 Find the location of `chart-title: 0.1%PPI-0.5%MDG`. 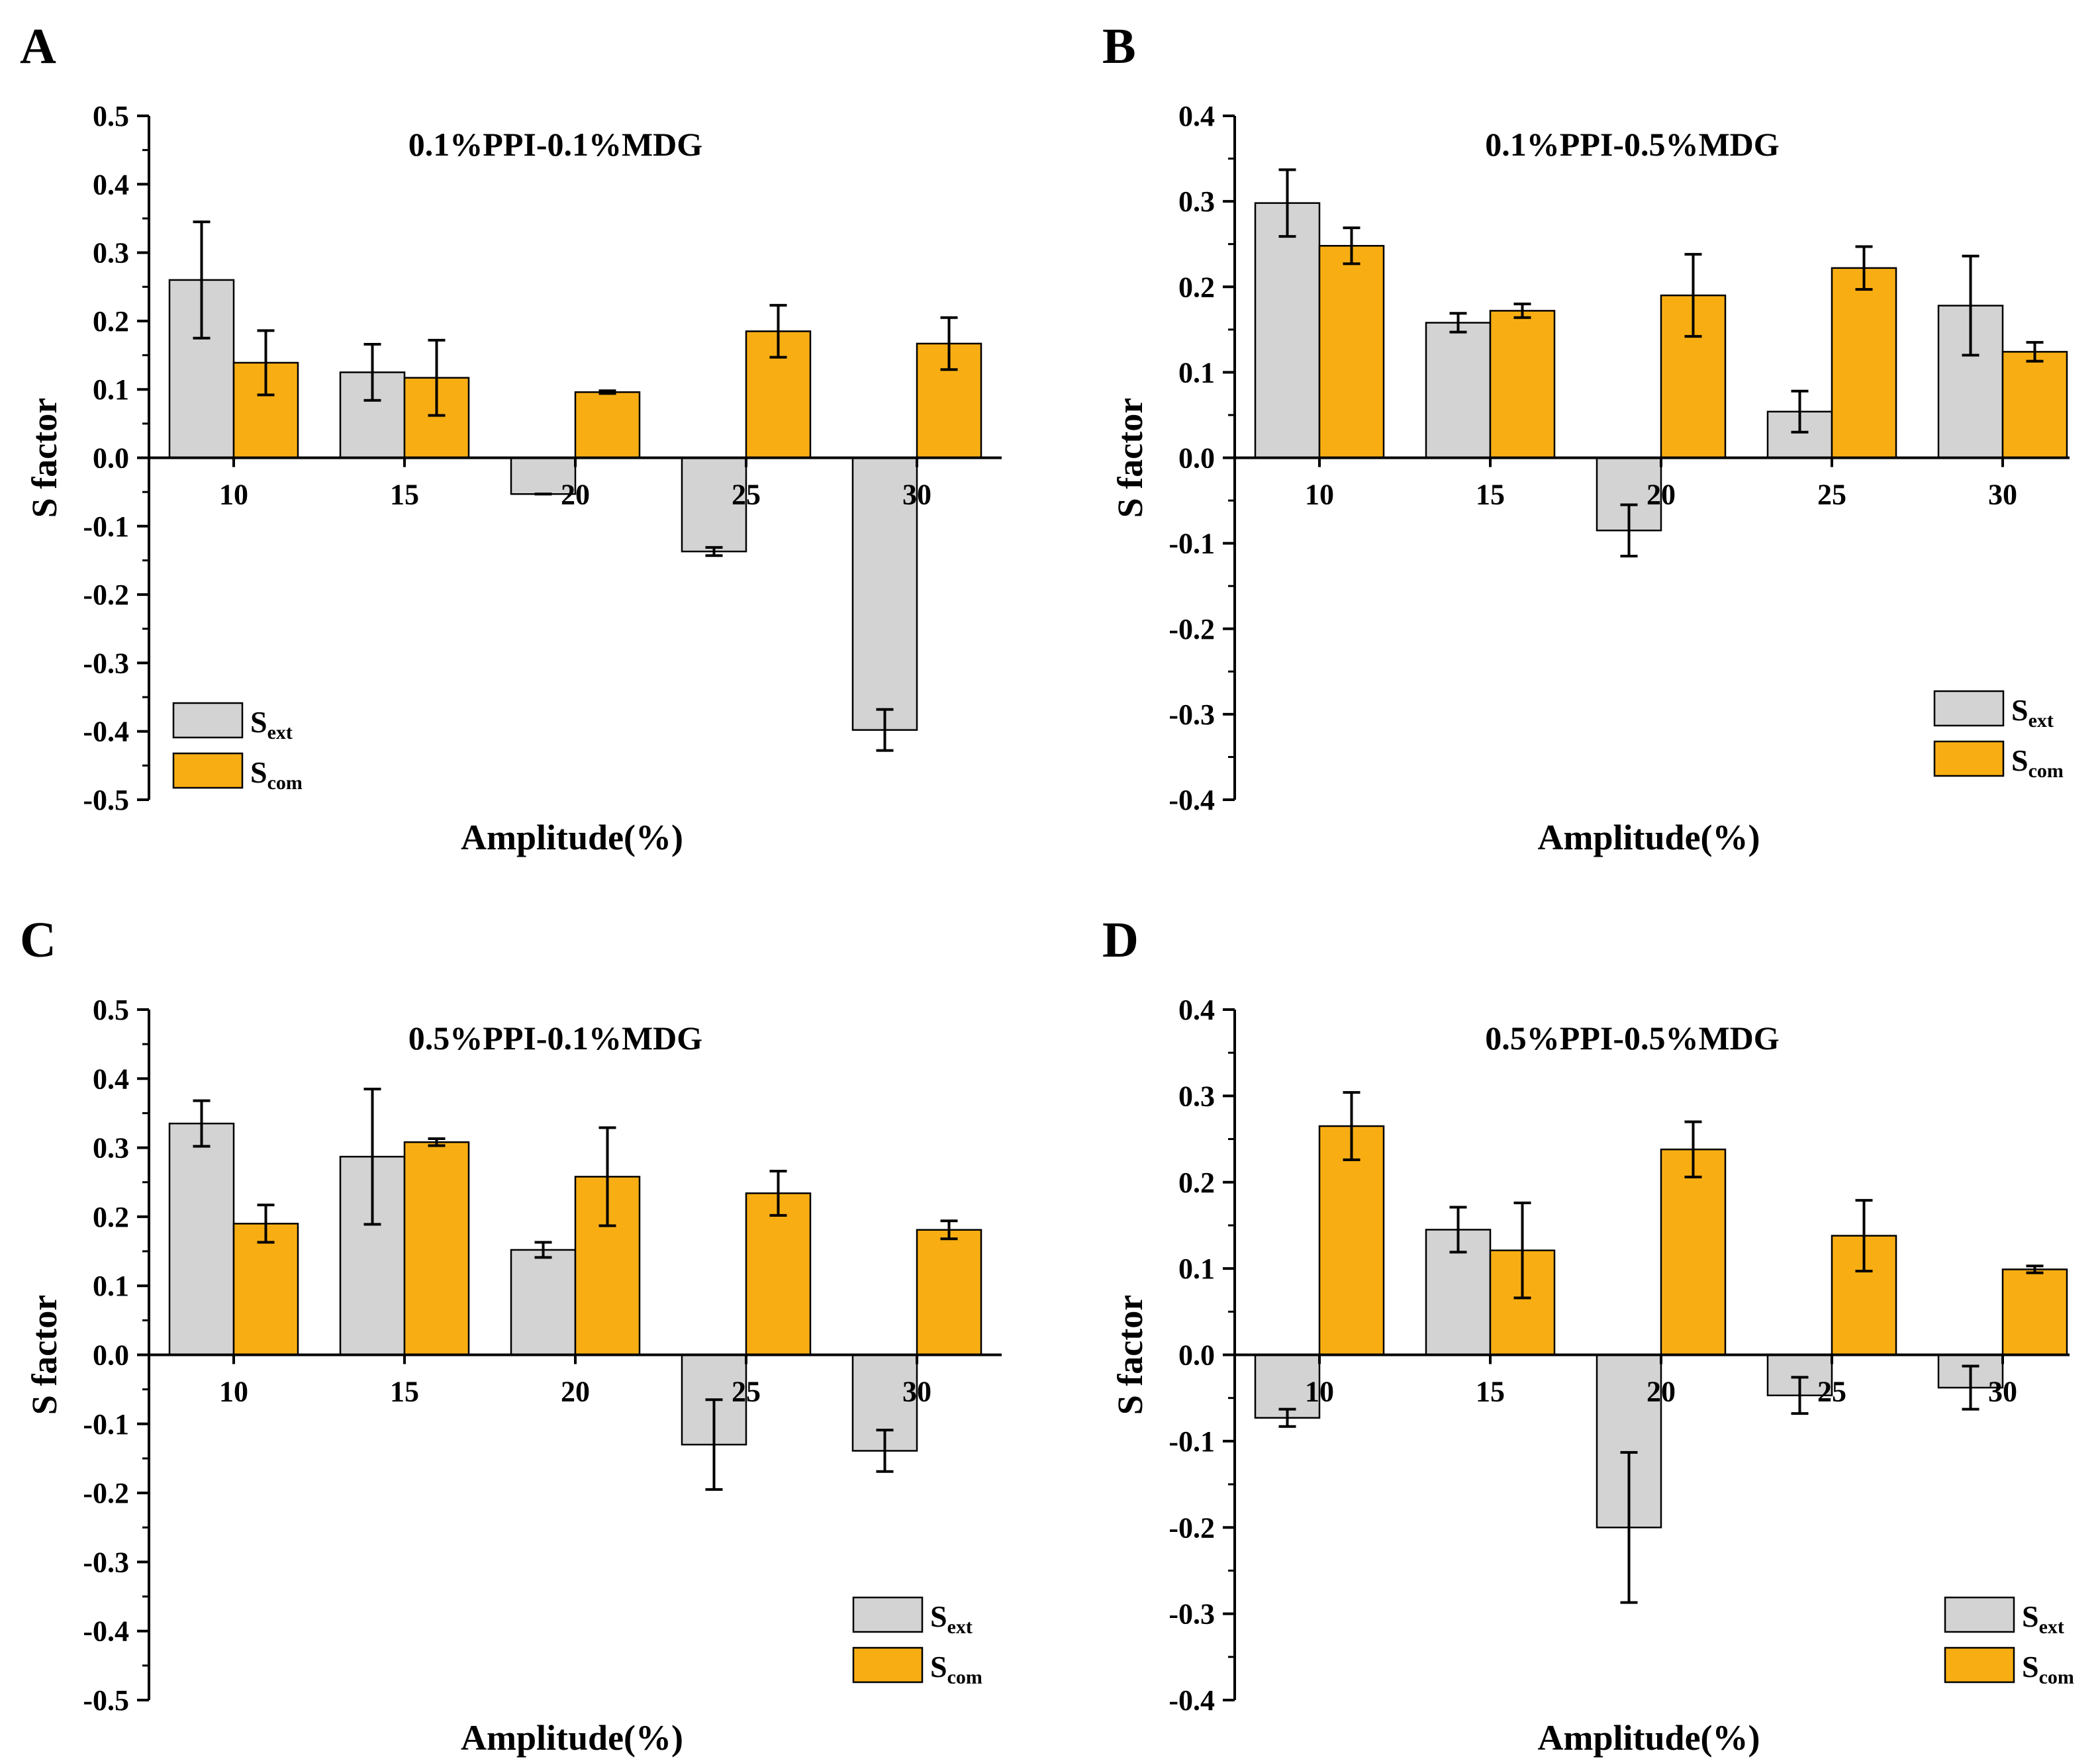

chart-title: 0.1%PPI-0.5%MDG is located at coordinates (1632, 144).